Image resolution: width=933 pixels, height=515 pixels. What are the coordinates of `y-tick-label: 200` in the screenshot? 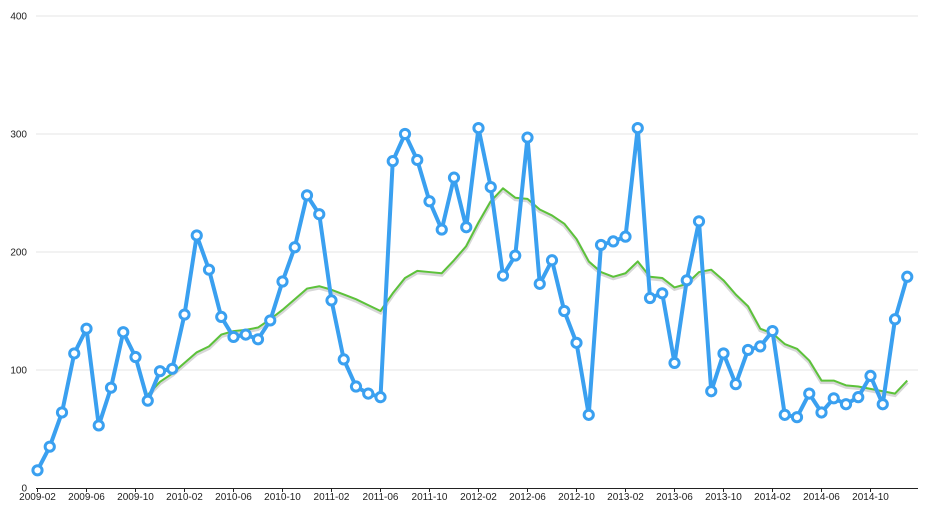 It's located at (18, 253).